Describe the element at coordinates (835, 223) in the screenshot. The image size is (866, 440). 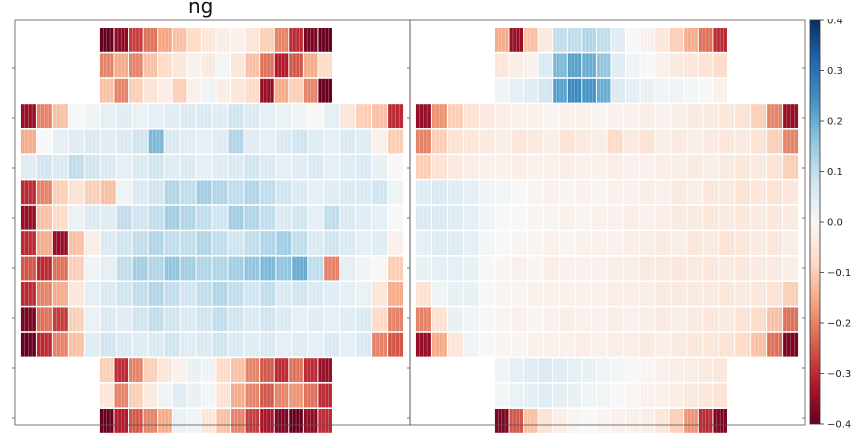
I see `colorbar-tick-label: 0.0` at that location.